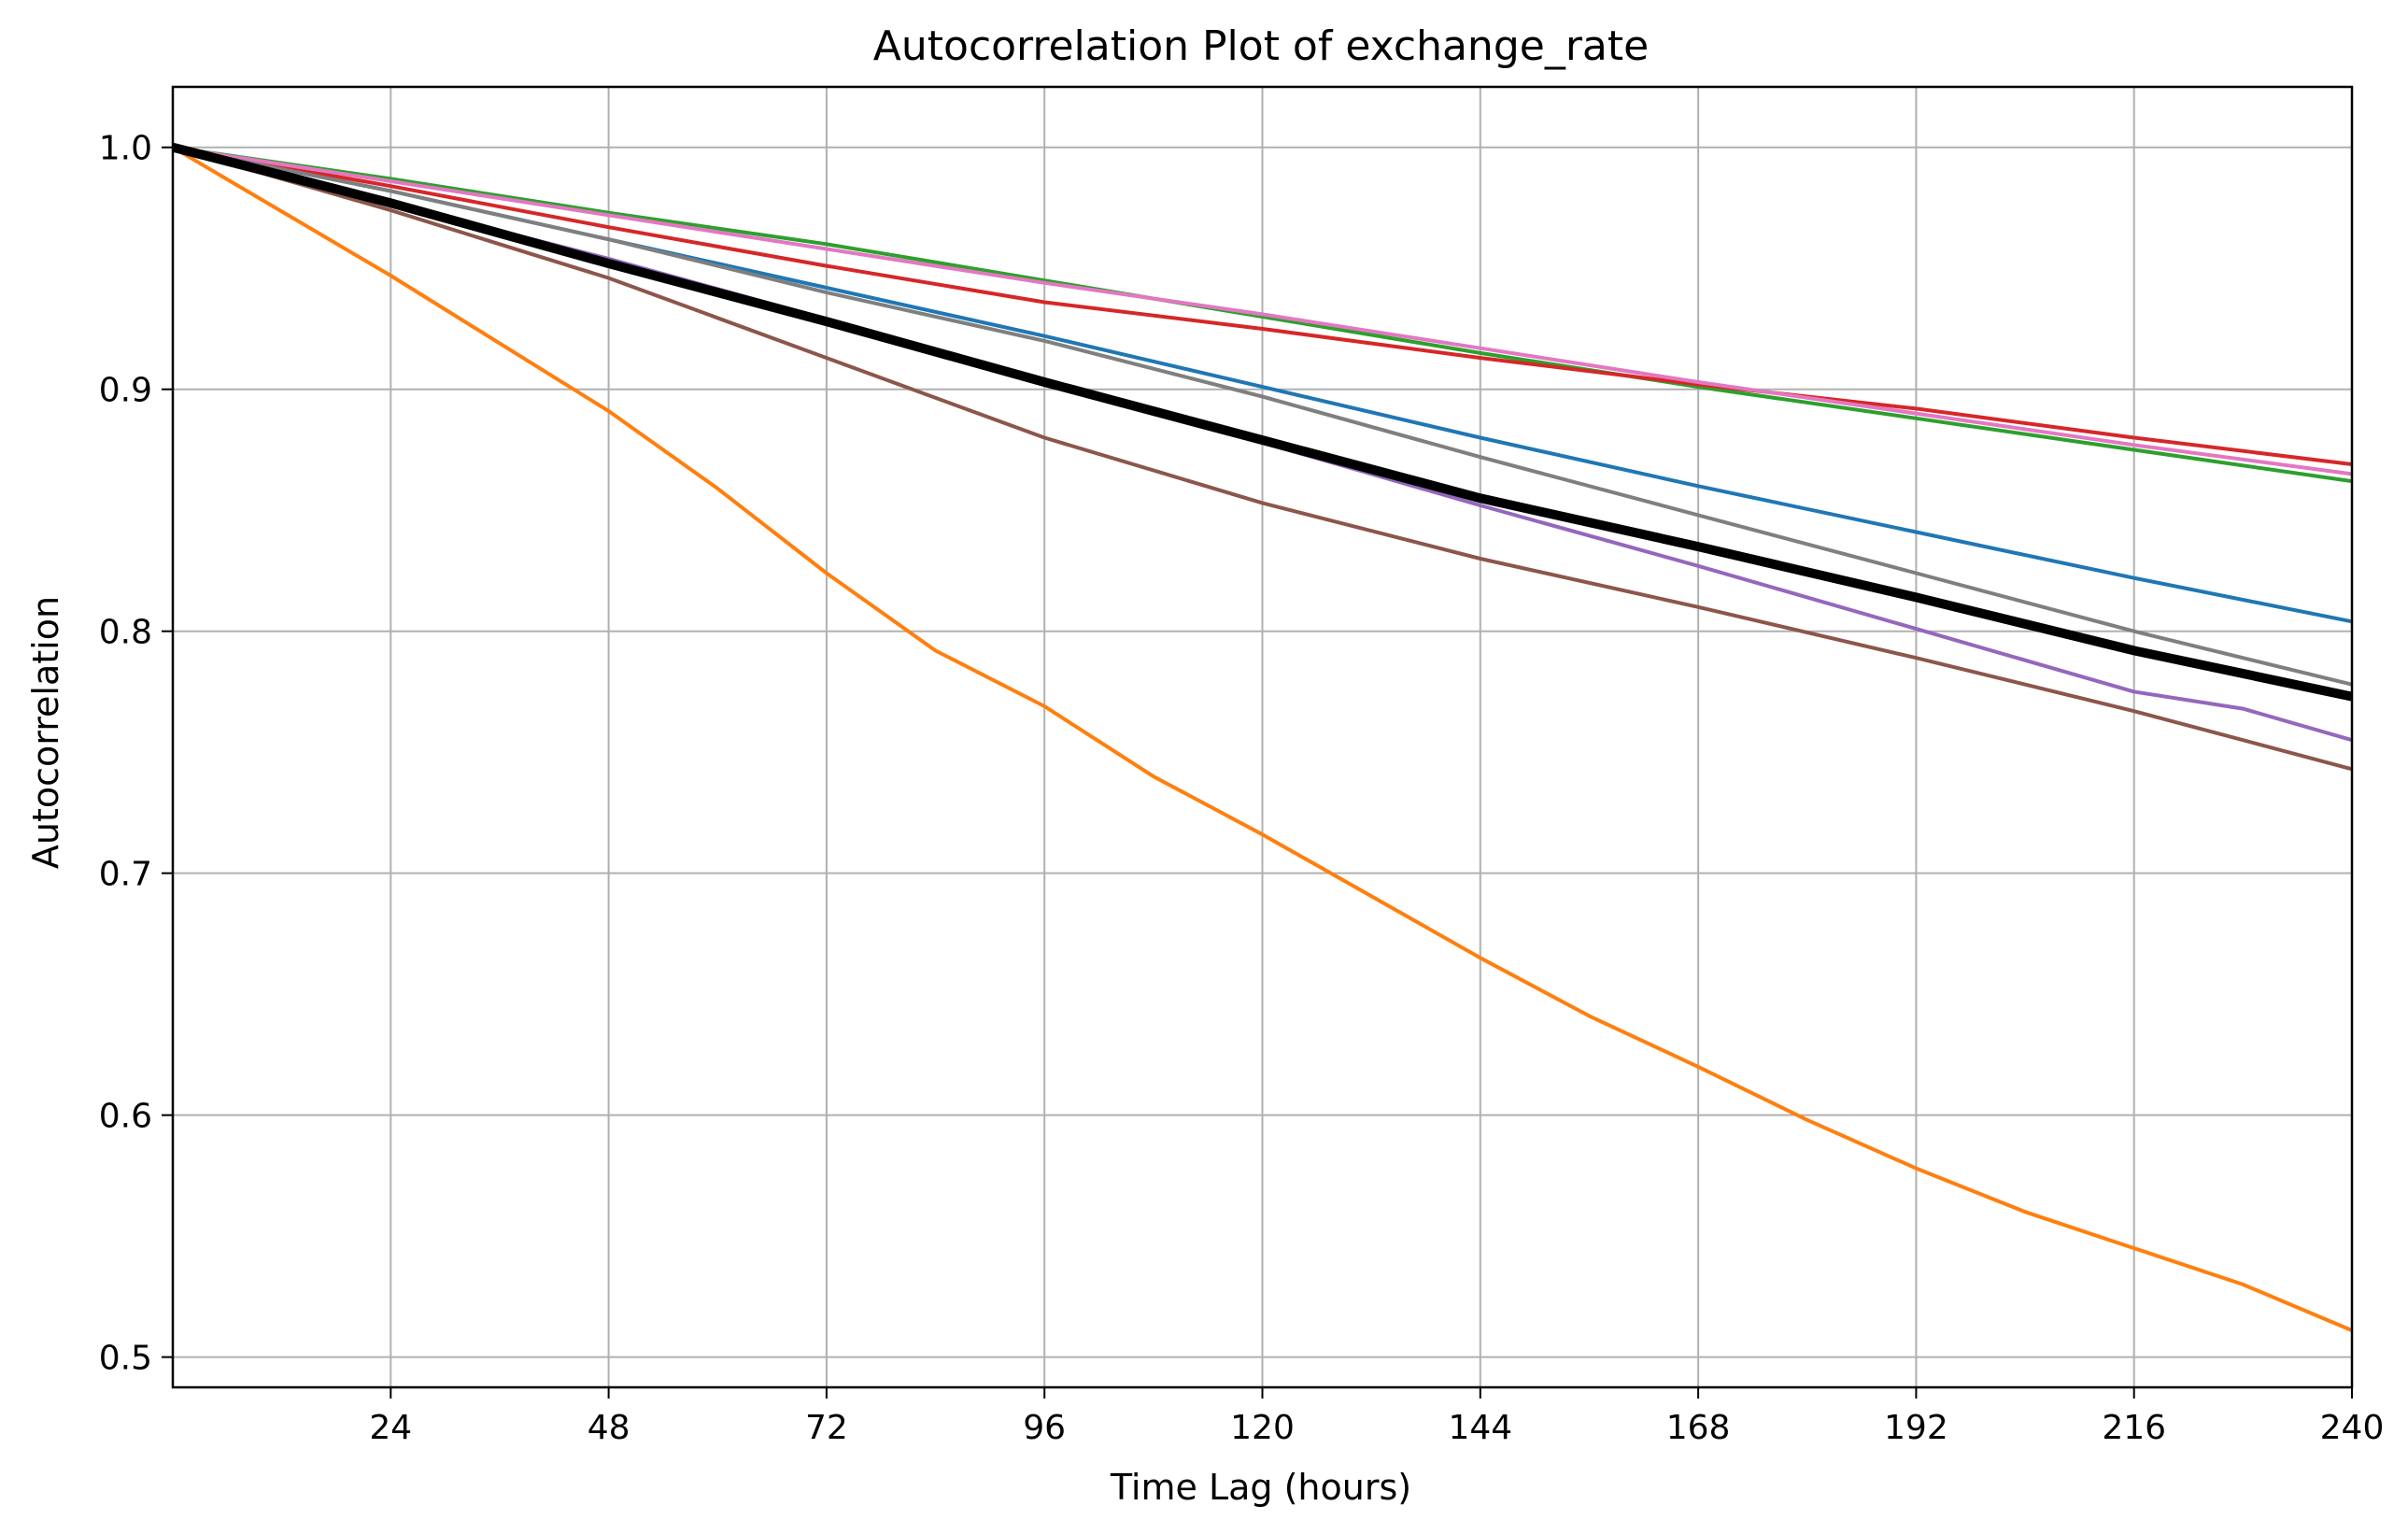  I want to click on y-tick-label: 0.7, so click(125, 875).